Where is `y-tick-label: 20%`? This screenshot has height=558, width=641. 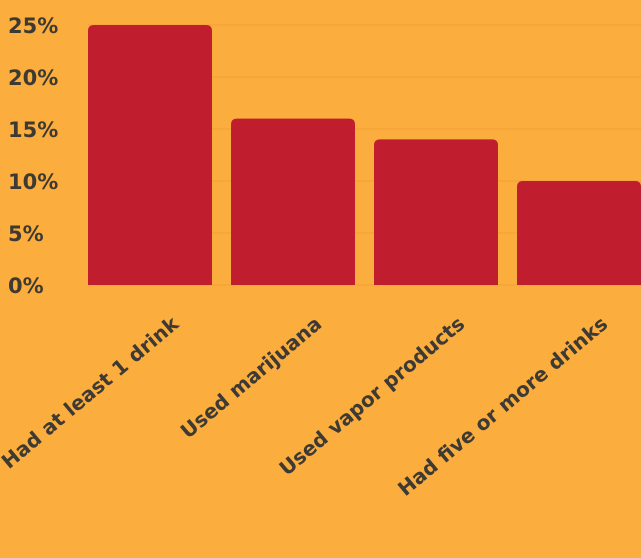 y-tick-label: 20% is located at coordinates (33, 78).